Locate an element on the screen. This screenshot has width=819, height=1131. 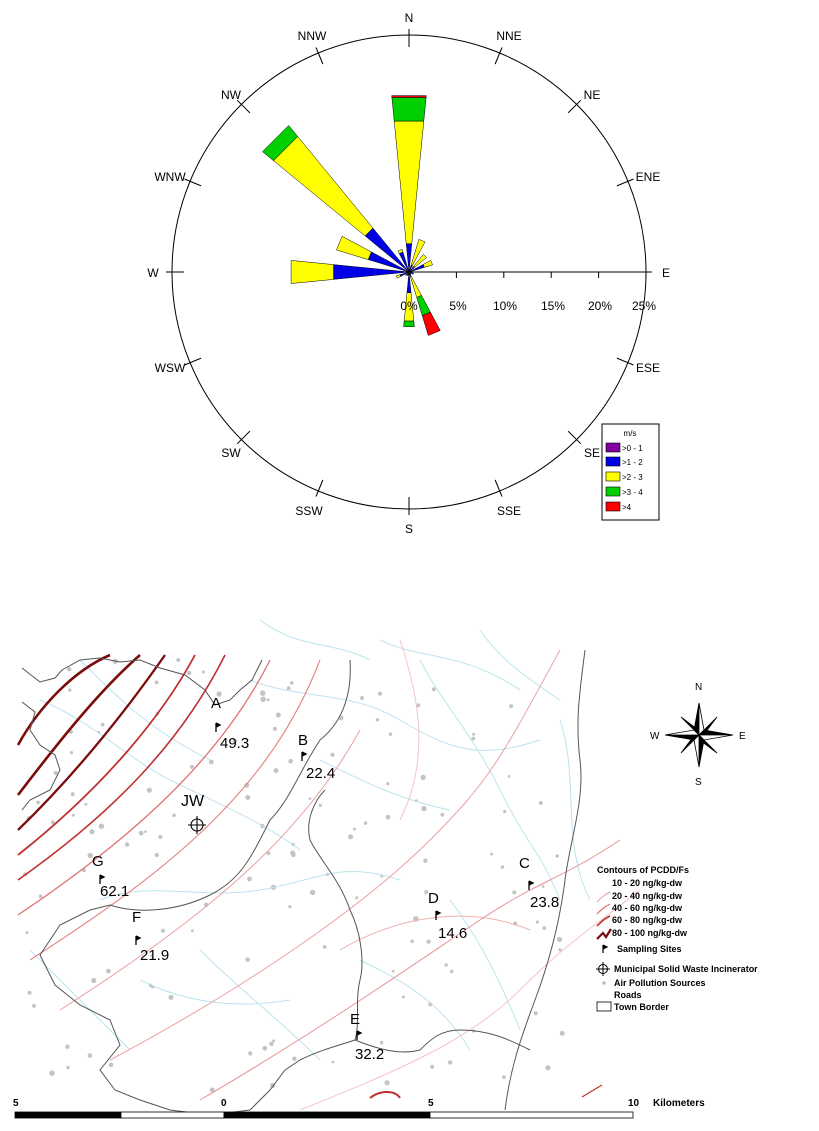
legend-contour-10-20: 10 - 20 ng/kg-dw is located at coordinates (647, 883).